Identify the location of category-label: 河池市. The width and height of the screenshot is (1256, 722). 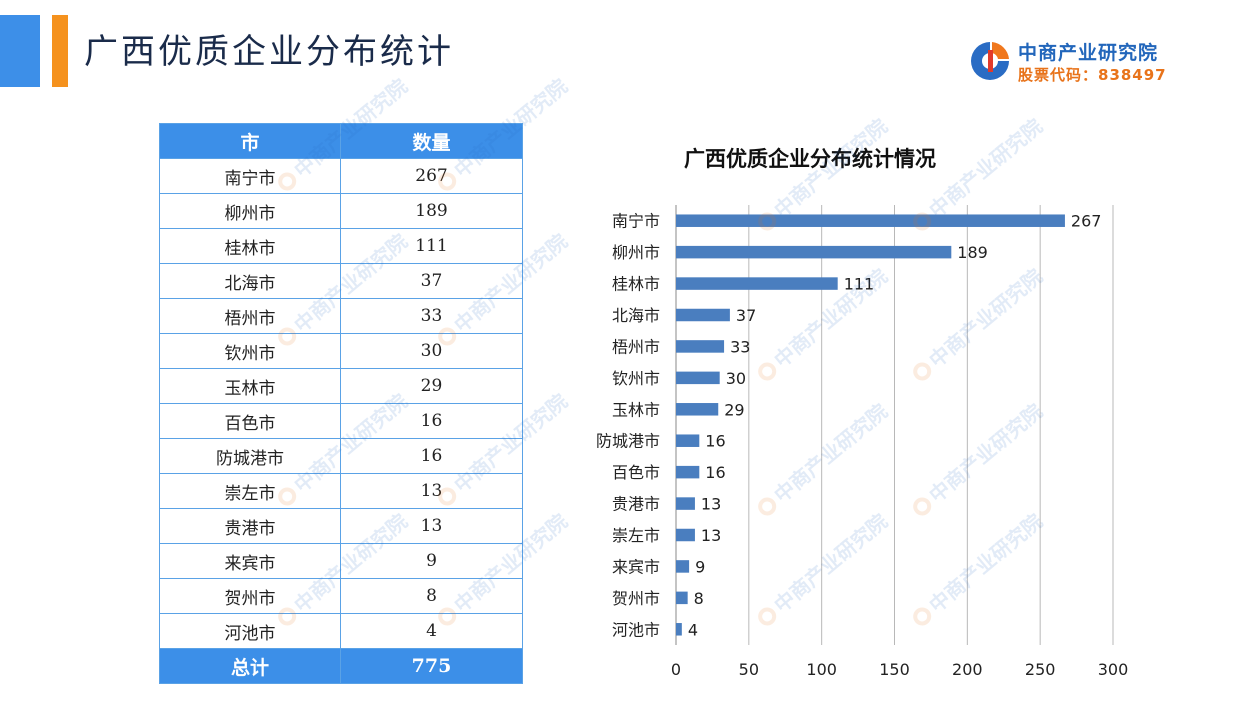
(636, 629).